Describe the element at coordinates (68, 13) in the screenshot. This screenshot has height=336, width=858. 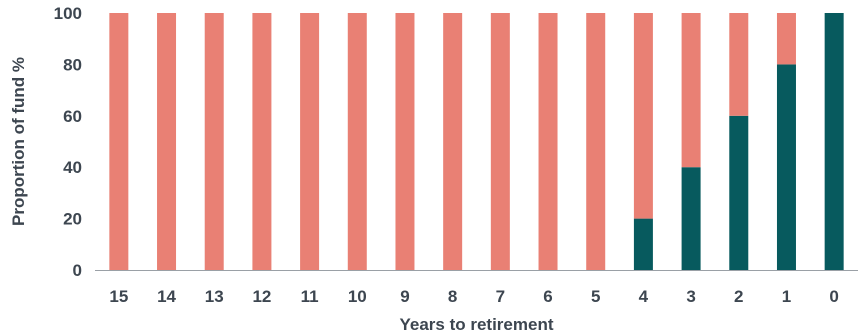
I see `y-tick-label: 100` at that location.